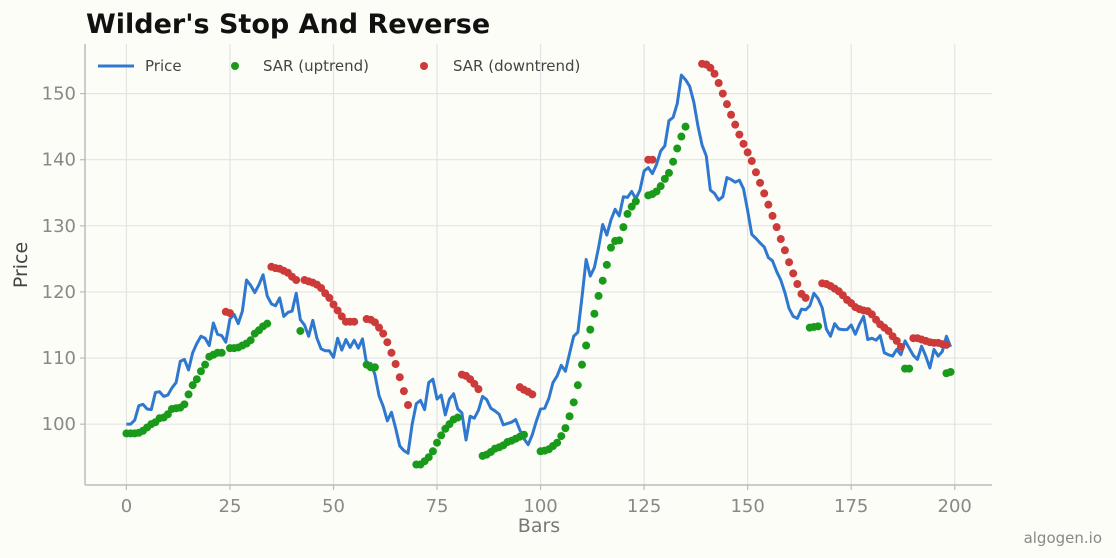 This screenshot has width=1116, height=558. What do you see at coordinates (516, 66) in the screenshot?
I see `legend-sar-down-label: SAR (downtrend)` at bounding box center [516, 66].